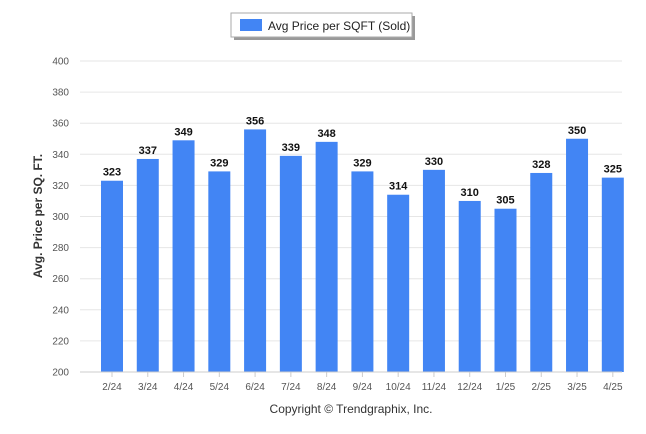 The width and height of the screenshot is (646, 434). Describe the element at coordinates (112, 387) in the screenshot. I see `x-tick-label: 2/24` at that location.